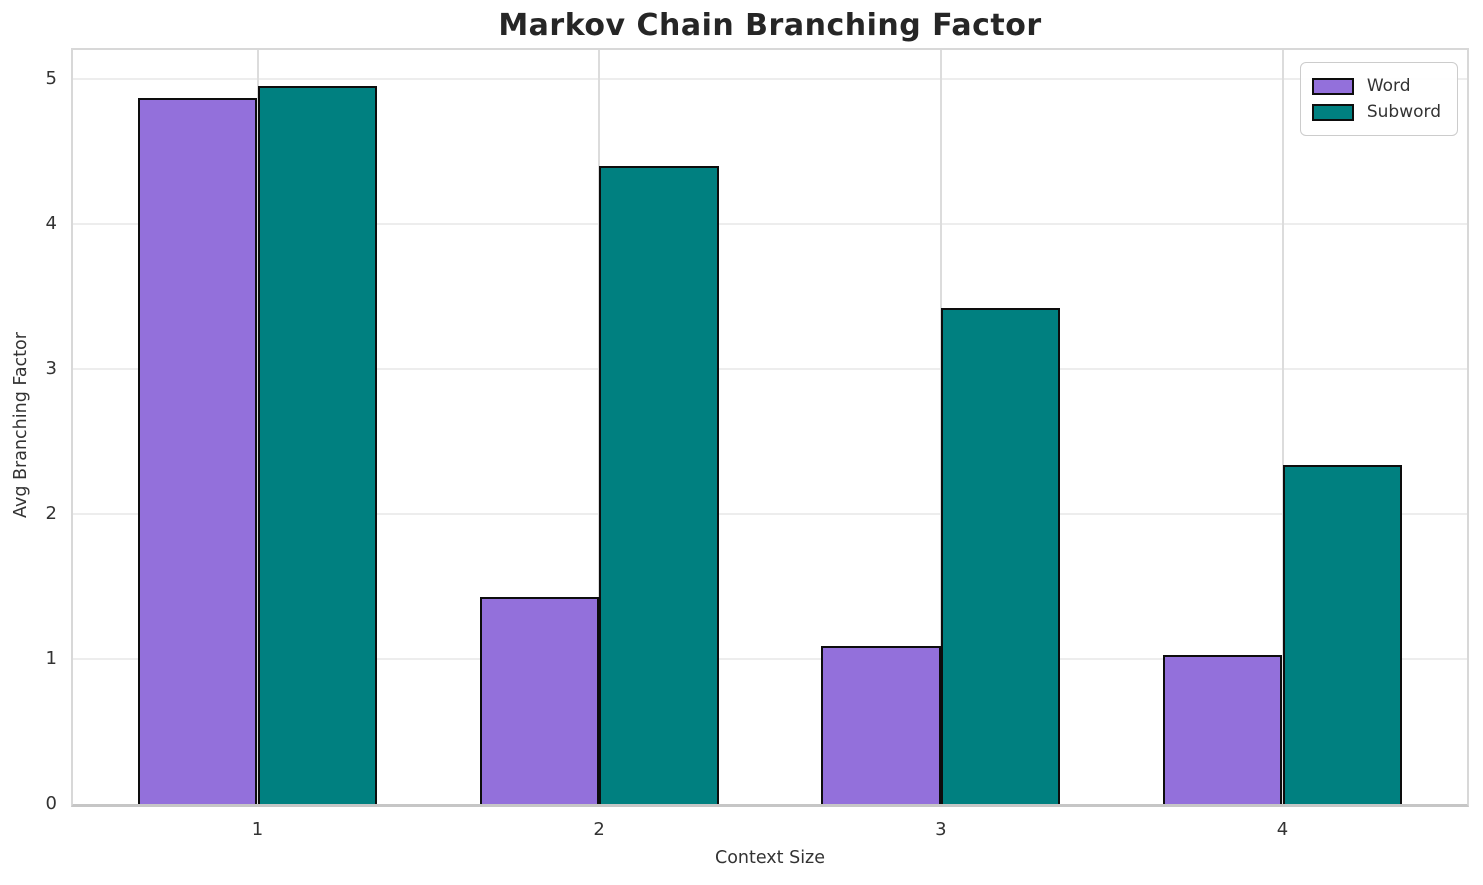  I want to click on x-tick-label: 4, so click(1282, 829).